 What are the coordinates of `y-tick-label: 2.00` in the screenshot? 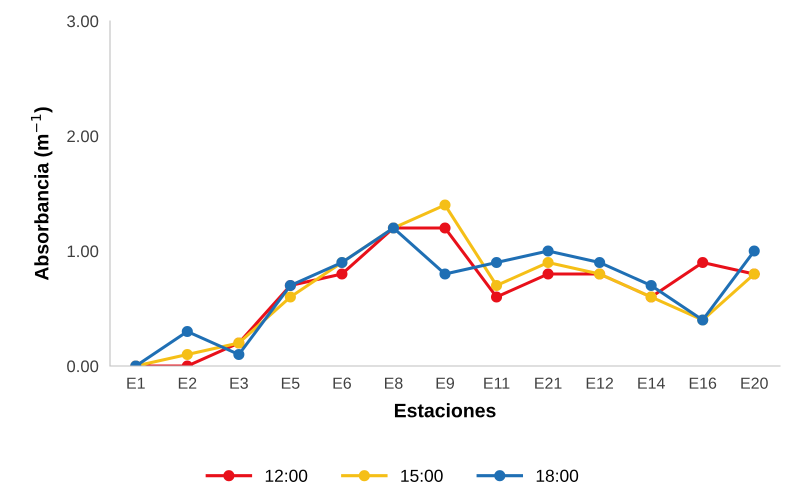 It's located at (82, 136).